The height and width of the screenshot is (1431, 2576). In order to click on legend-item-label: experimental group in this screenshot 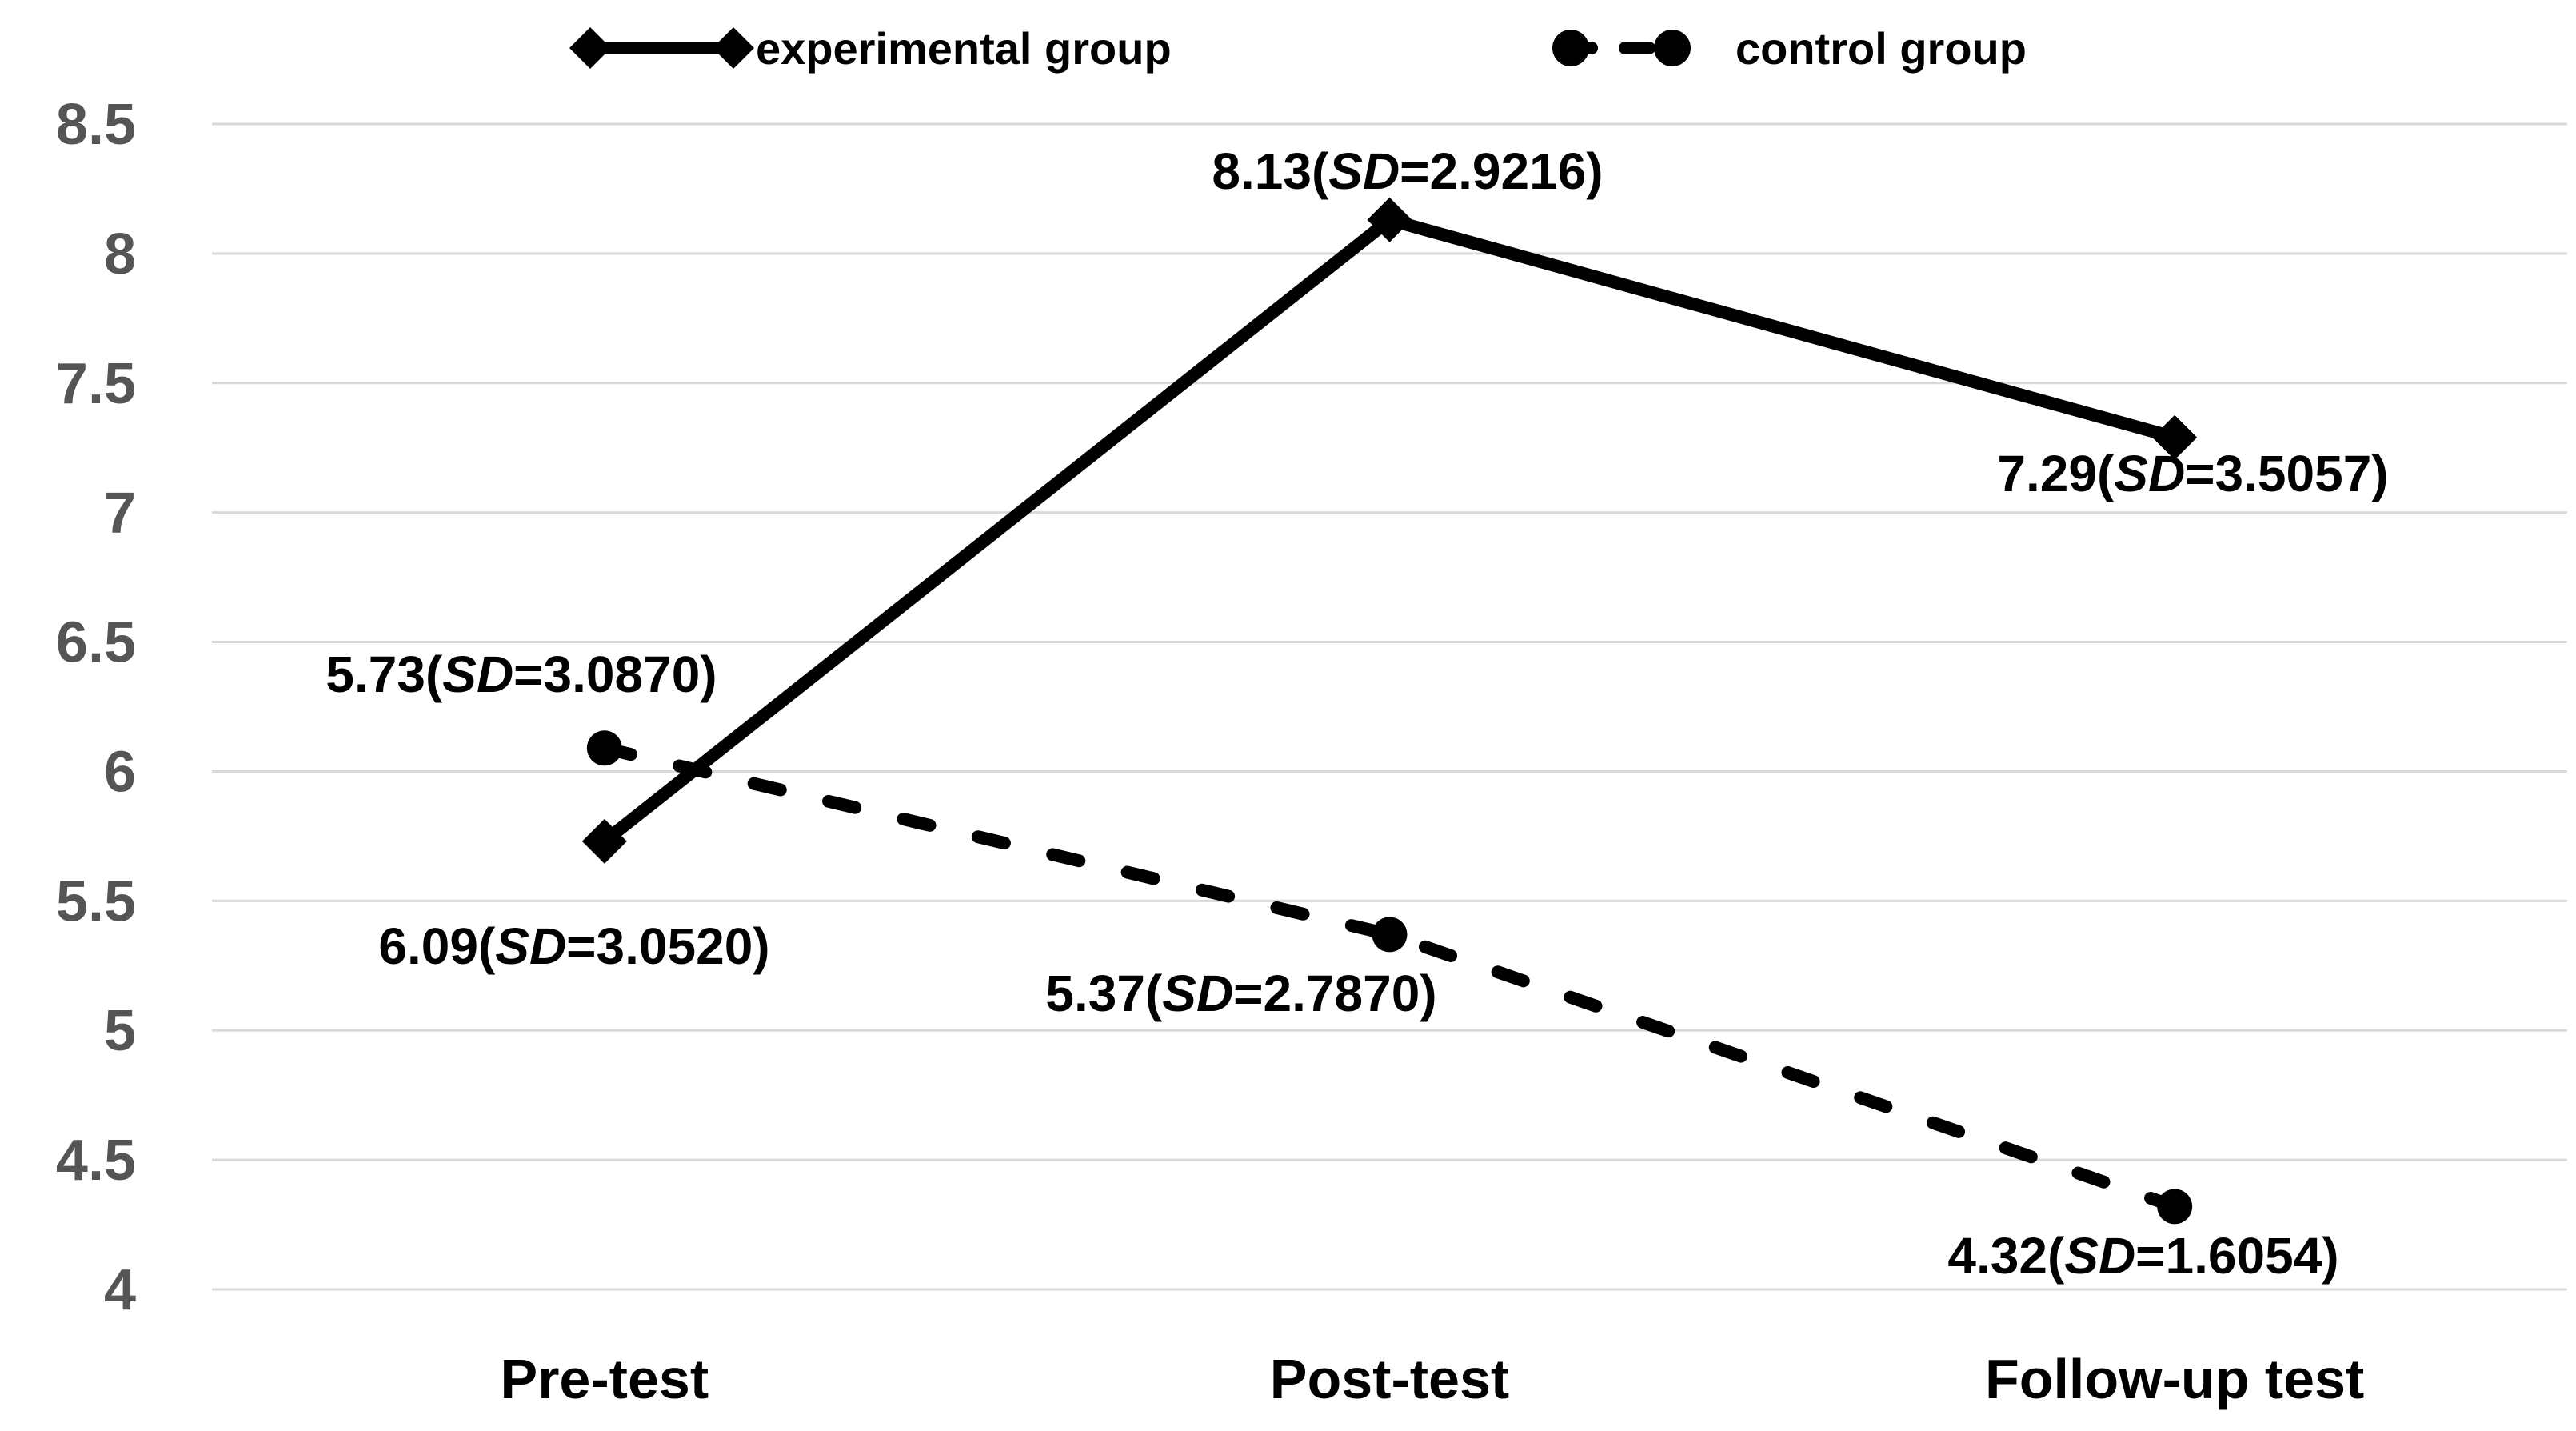, I will do `click(964, 48)`.